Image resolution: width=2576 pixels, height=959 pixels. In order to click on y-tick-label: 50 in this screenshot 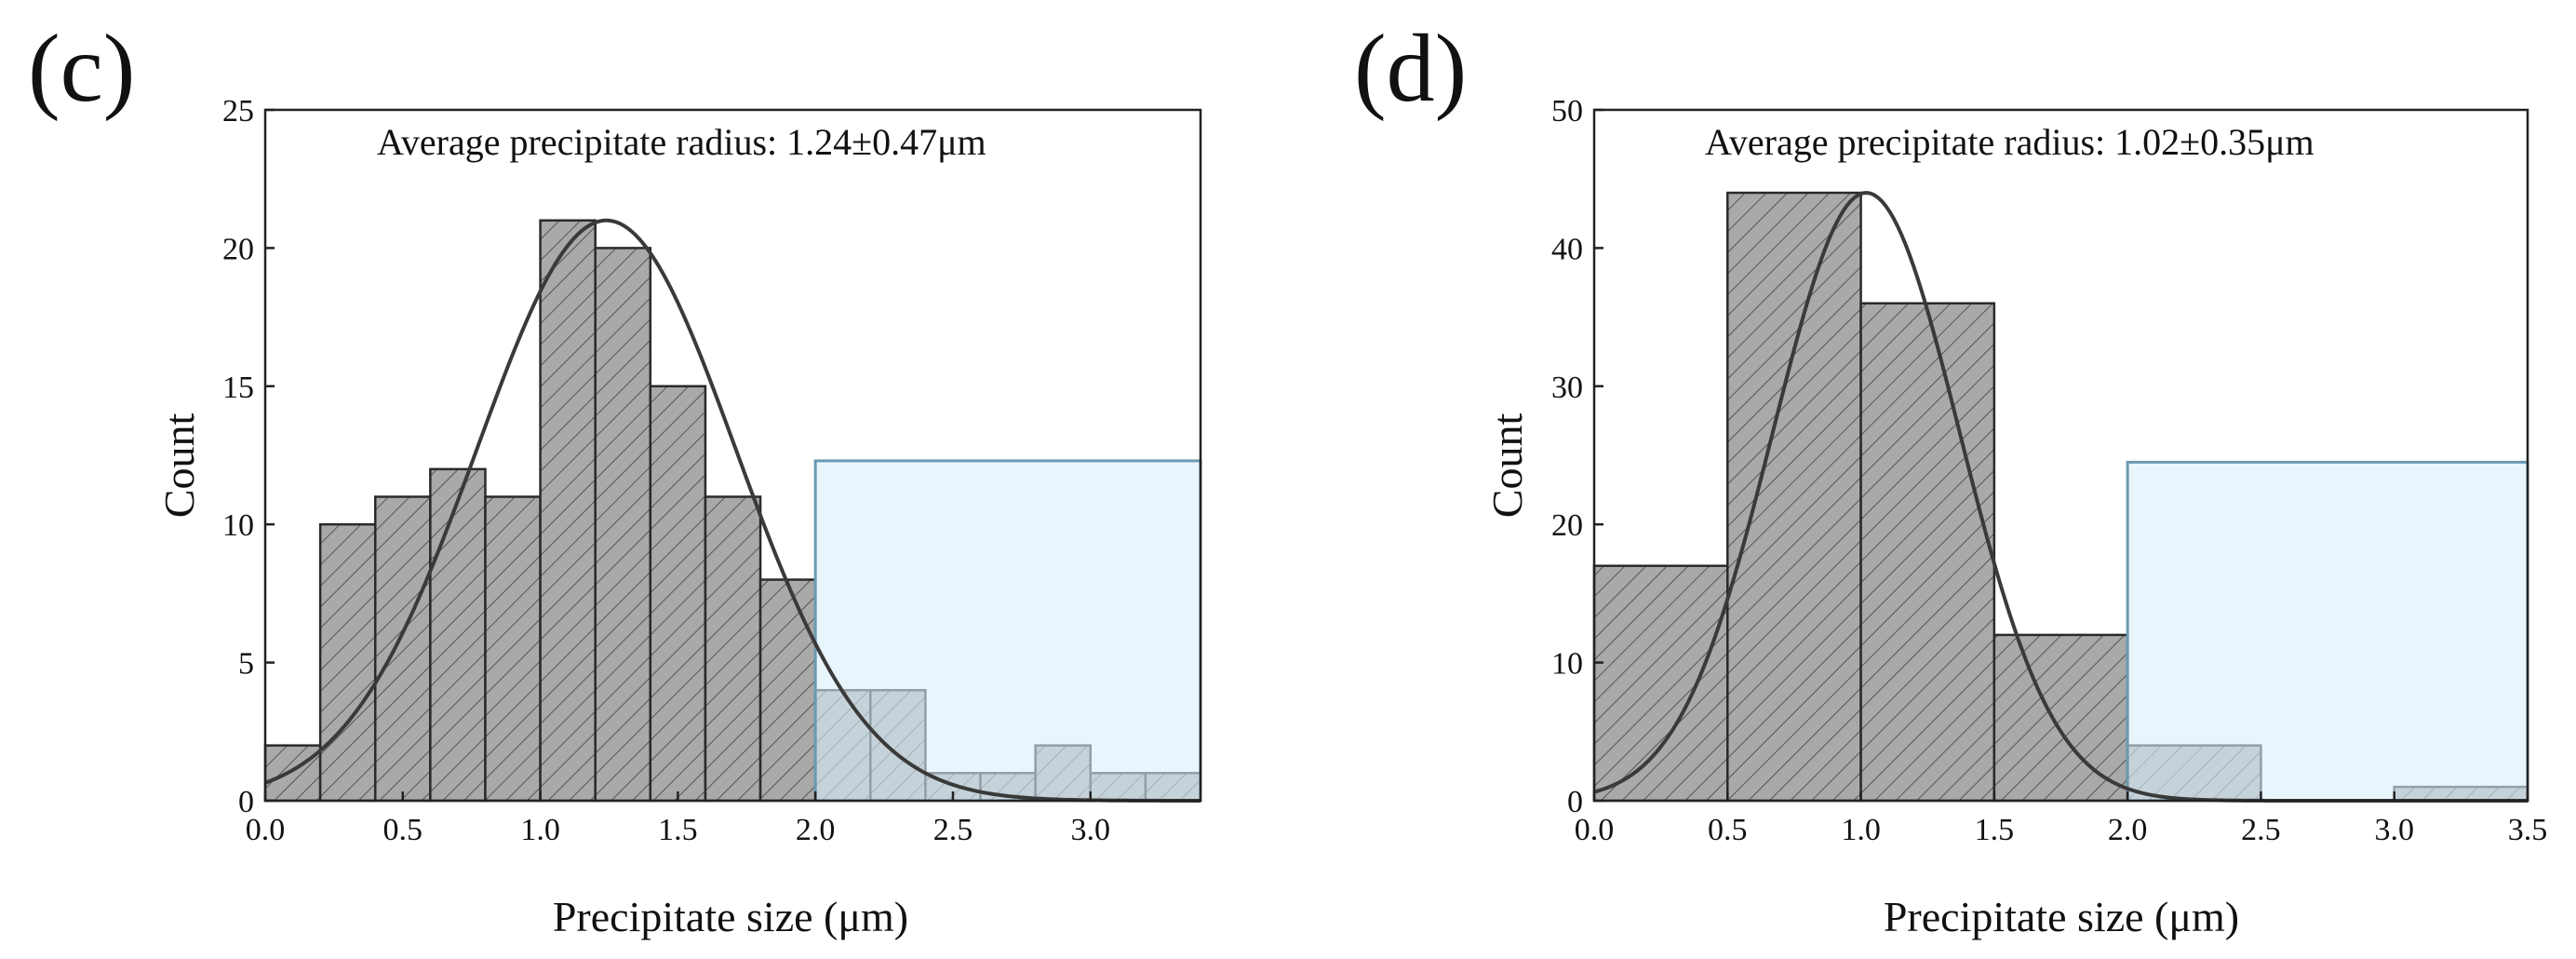, I will do `click(1567, 111)`.